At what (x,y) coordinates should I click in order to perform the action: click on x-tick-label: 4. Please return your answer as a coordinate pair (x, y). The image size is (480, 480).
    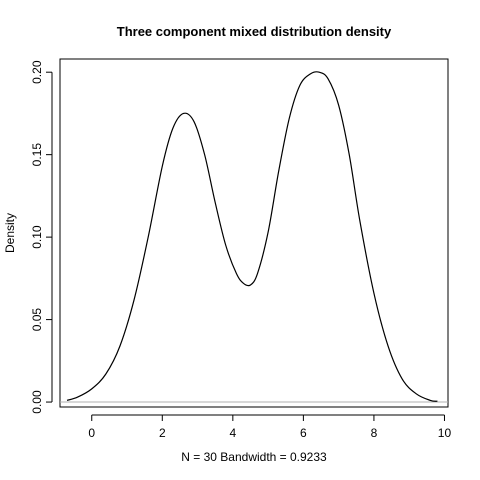
    Looking at the image, I should click on (232, 433).